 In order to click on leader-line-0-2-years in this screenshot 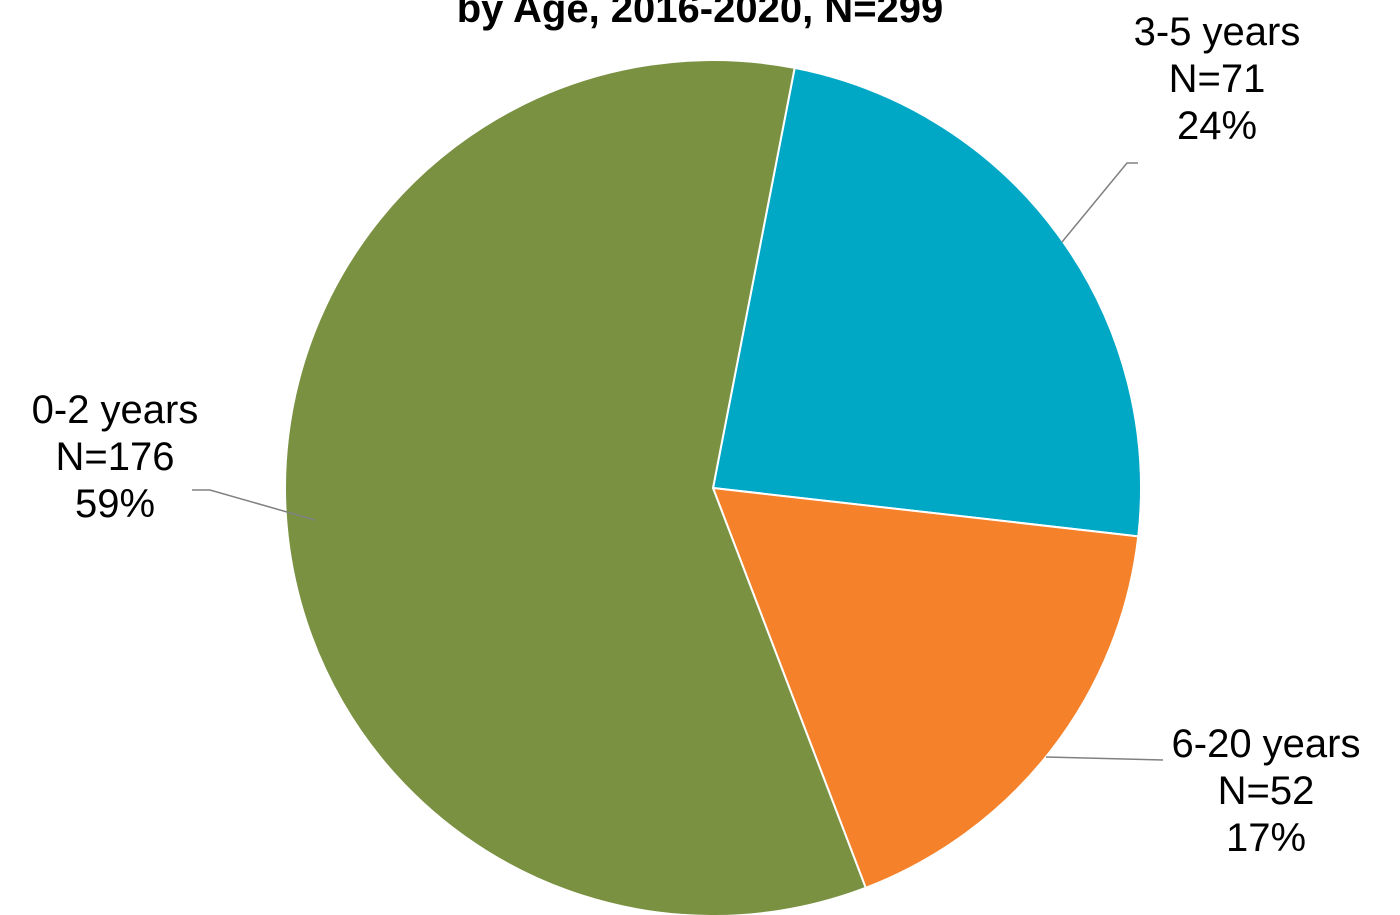, I will do `click(254, 505)`.